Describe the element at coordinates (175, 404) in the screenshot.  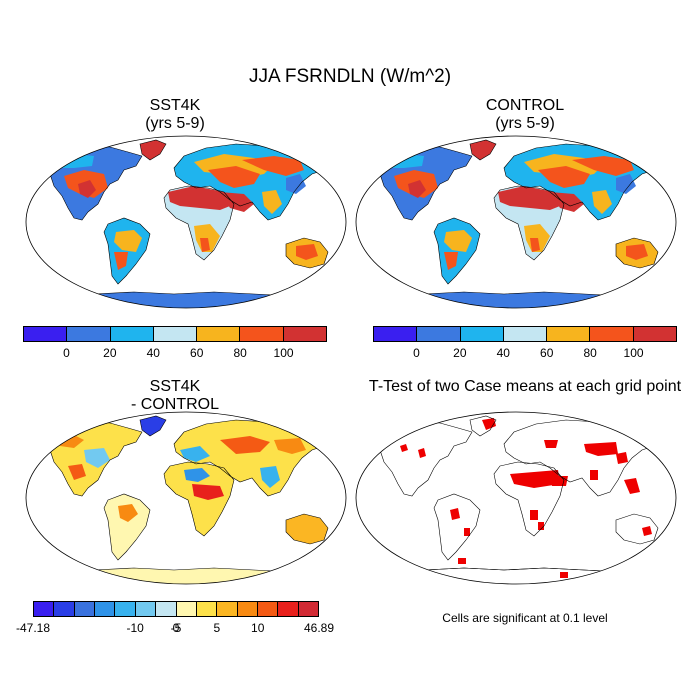
I see `panel-title-line2: - CONTROL` at that location.